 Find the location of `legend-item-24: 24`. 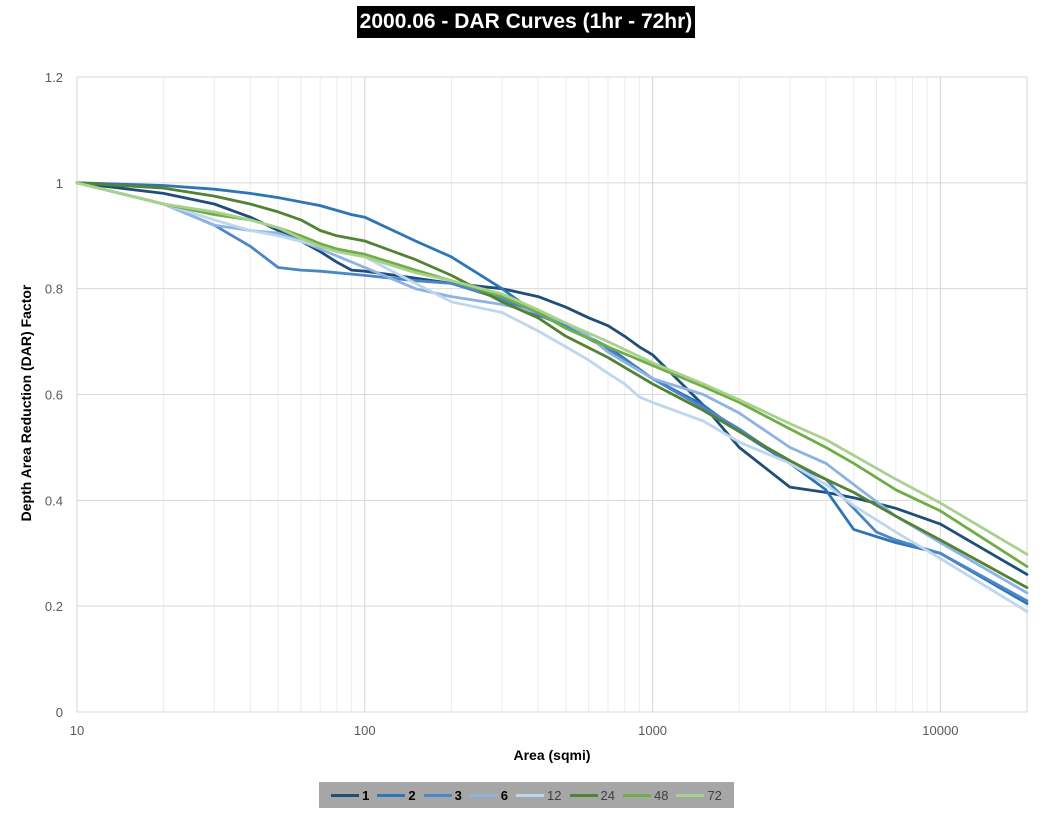

legend-item-24: 24 is located at coordinates (592, 795).